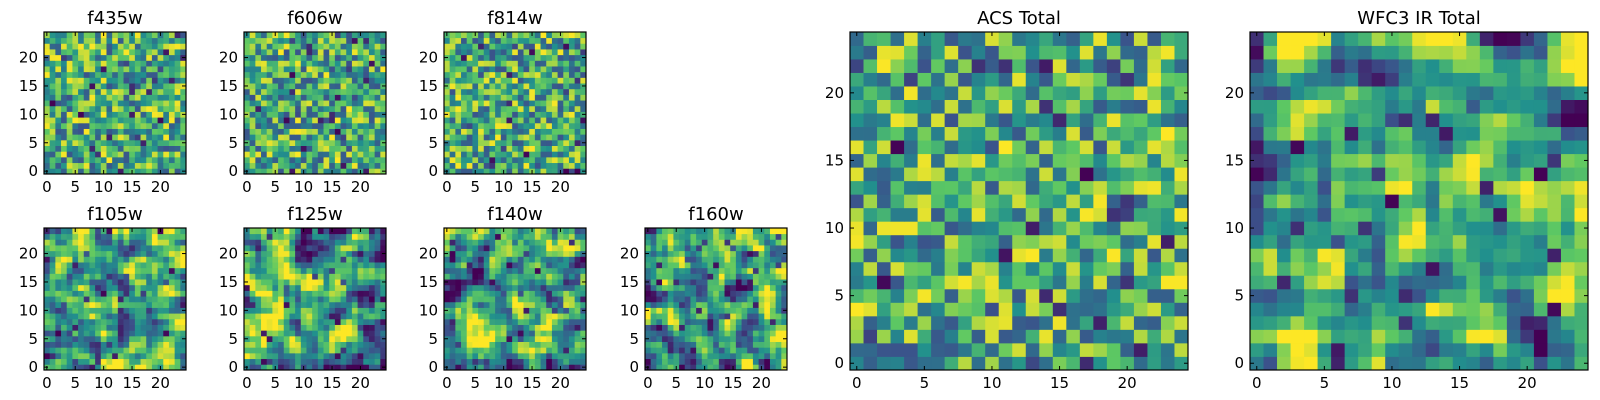  Describe the element at coordinates (228, 310) in the screenshot. I see `y-tick-label: 10` at that location.